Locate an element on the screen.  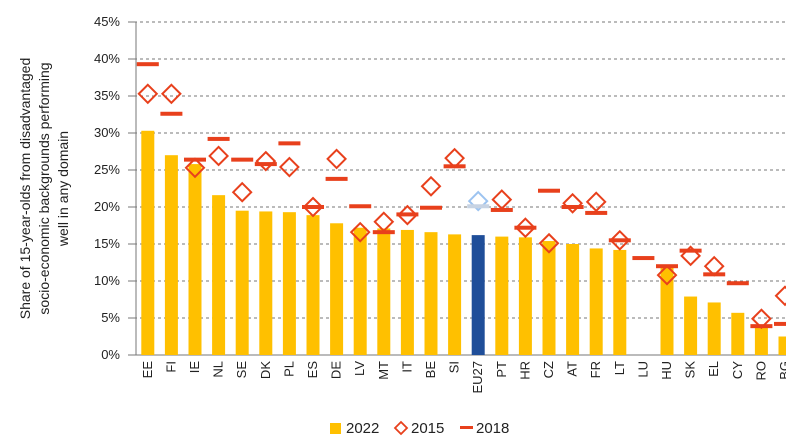
x-tick-label: CZ is located at coordinates (548, 369).